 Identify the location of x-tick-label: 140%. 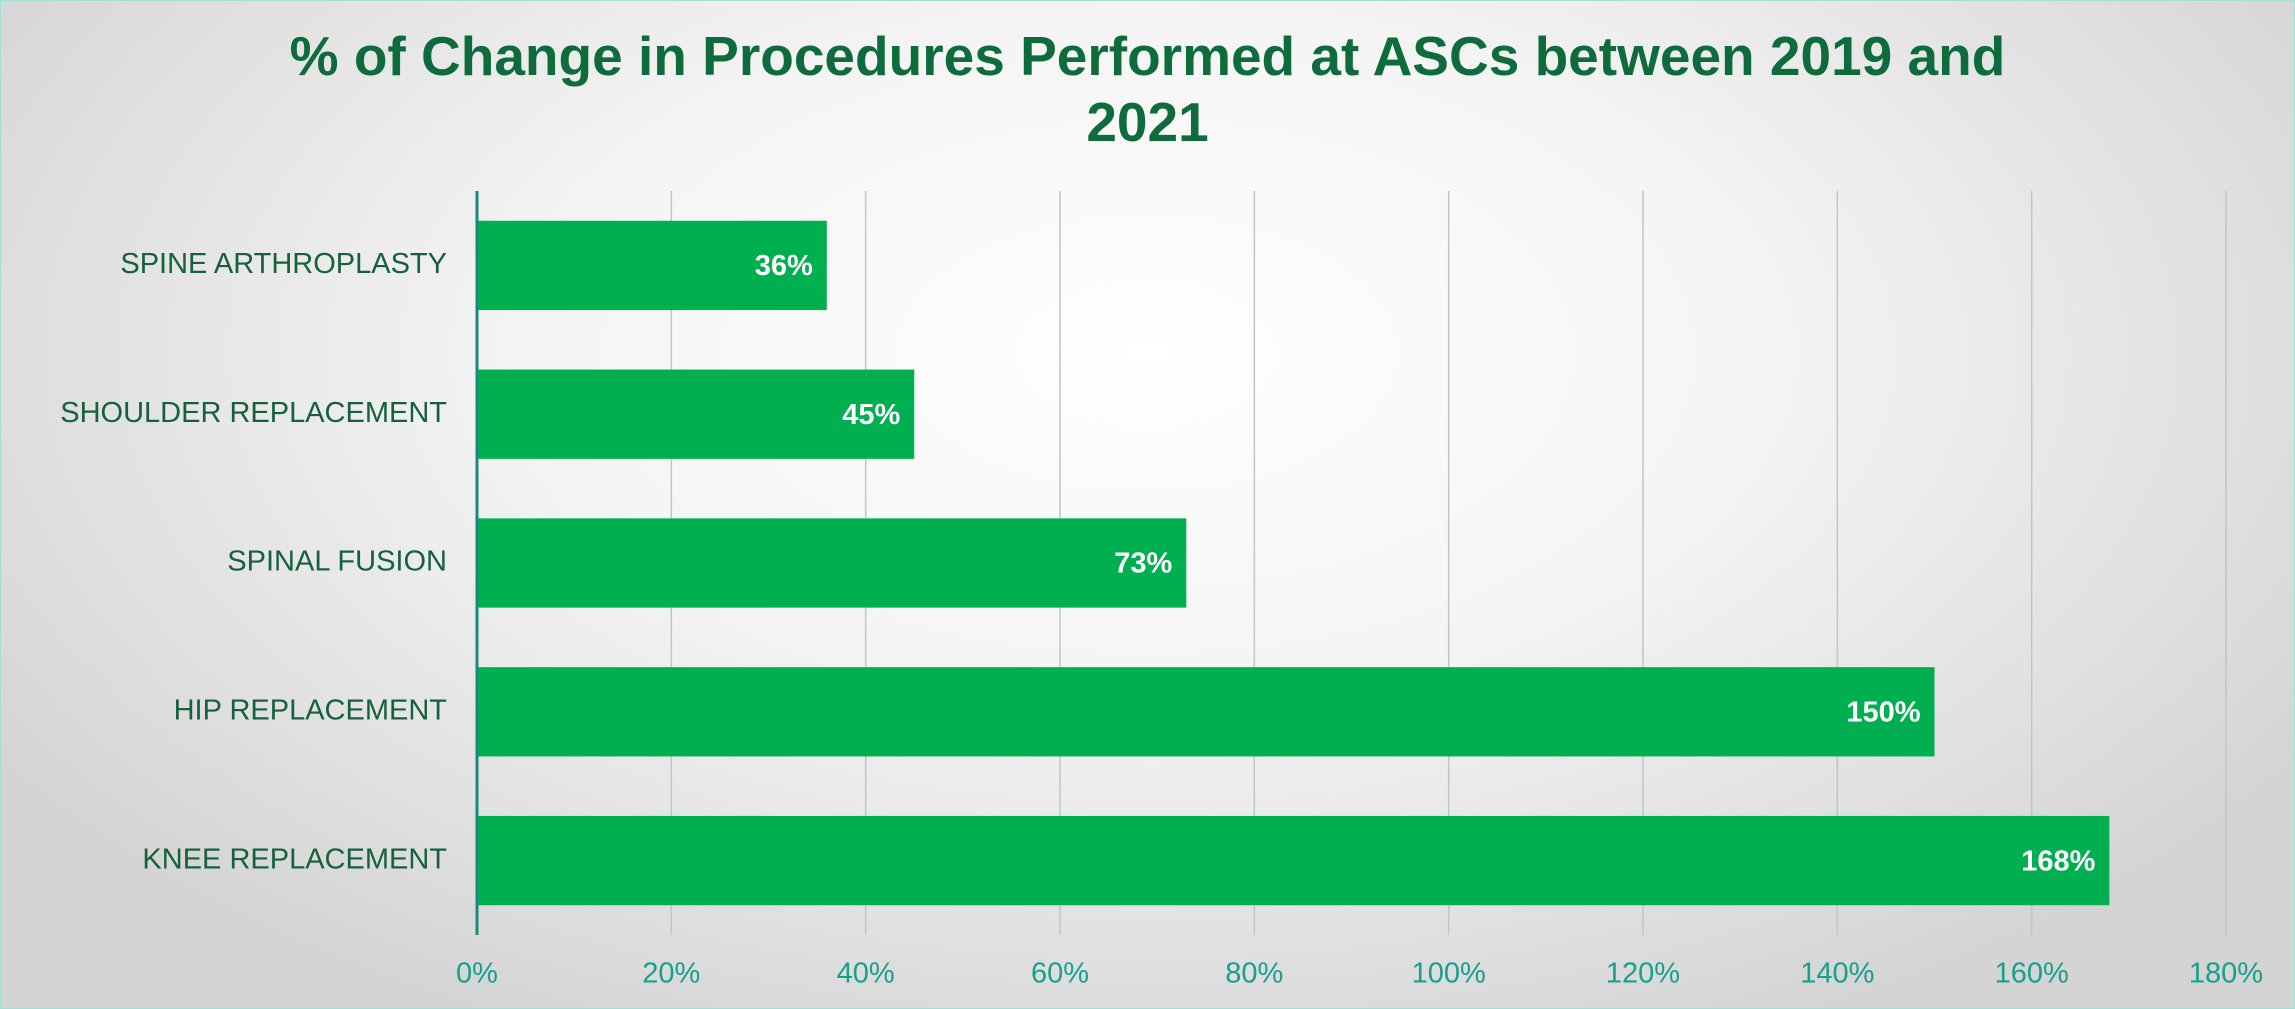
(1837, 974).